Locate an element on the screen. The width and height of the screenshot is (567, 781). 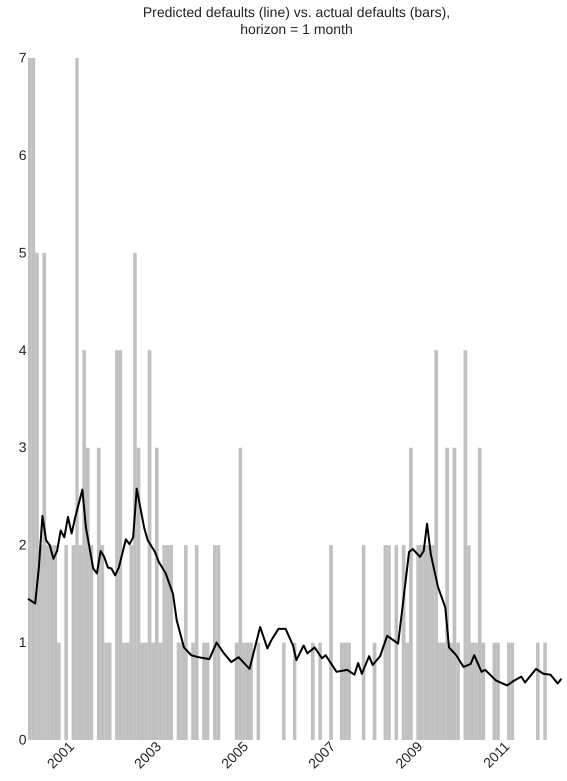
y-tick-label: 0 is located at coordinates (22, 740).